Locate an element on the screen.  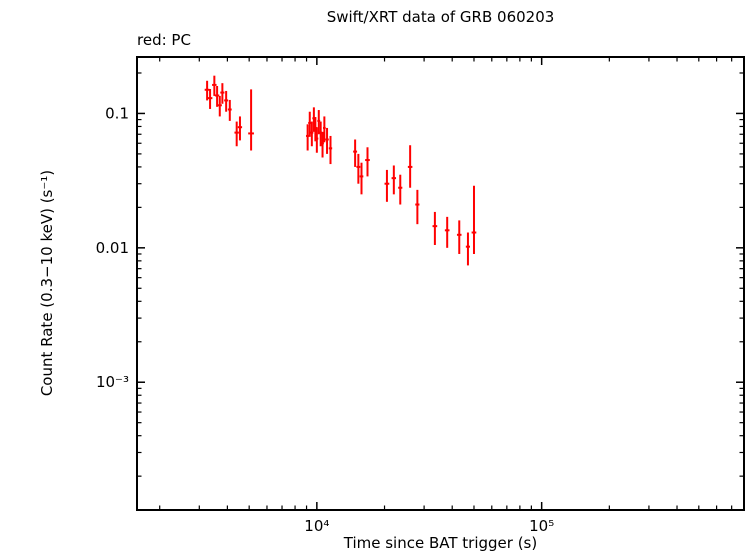
y-tick-label: 10⁻³ is located at coordinates (112, 382).